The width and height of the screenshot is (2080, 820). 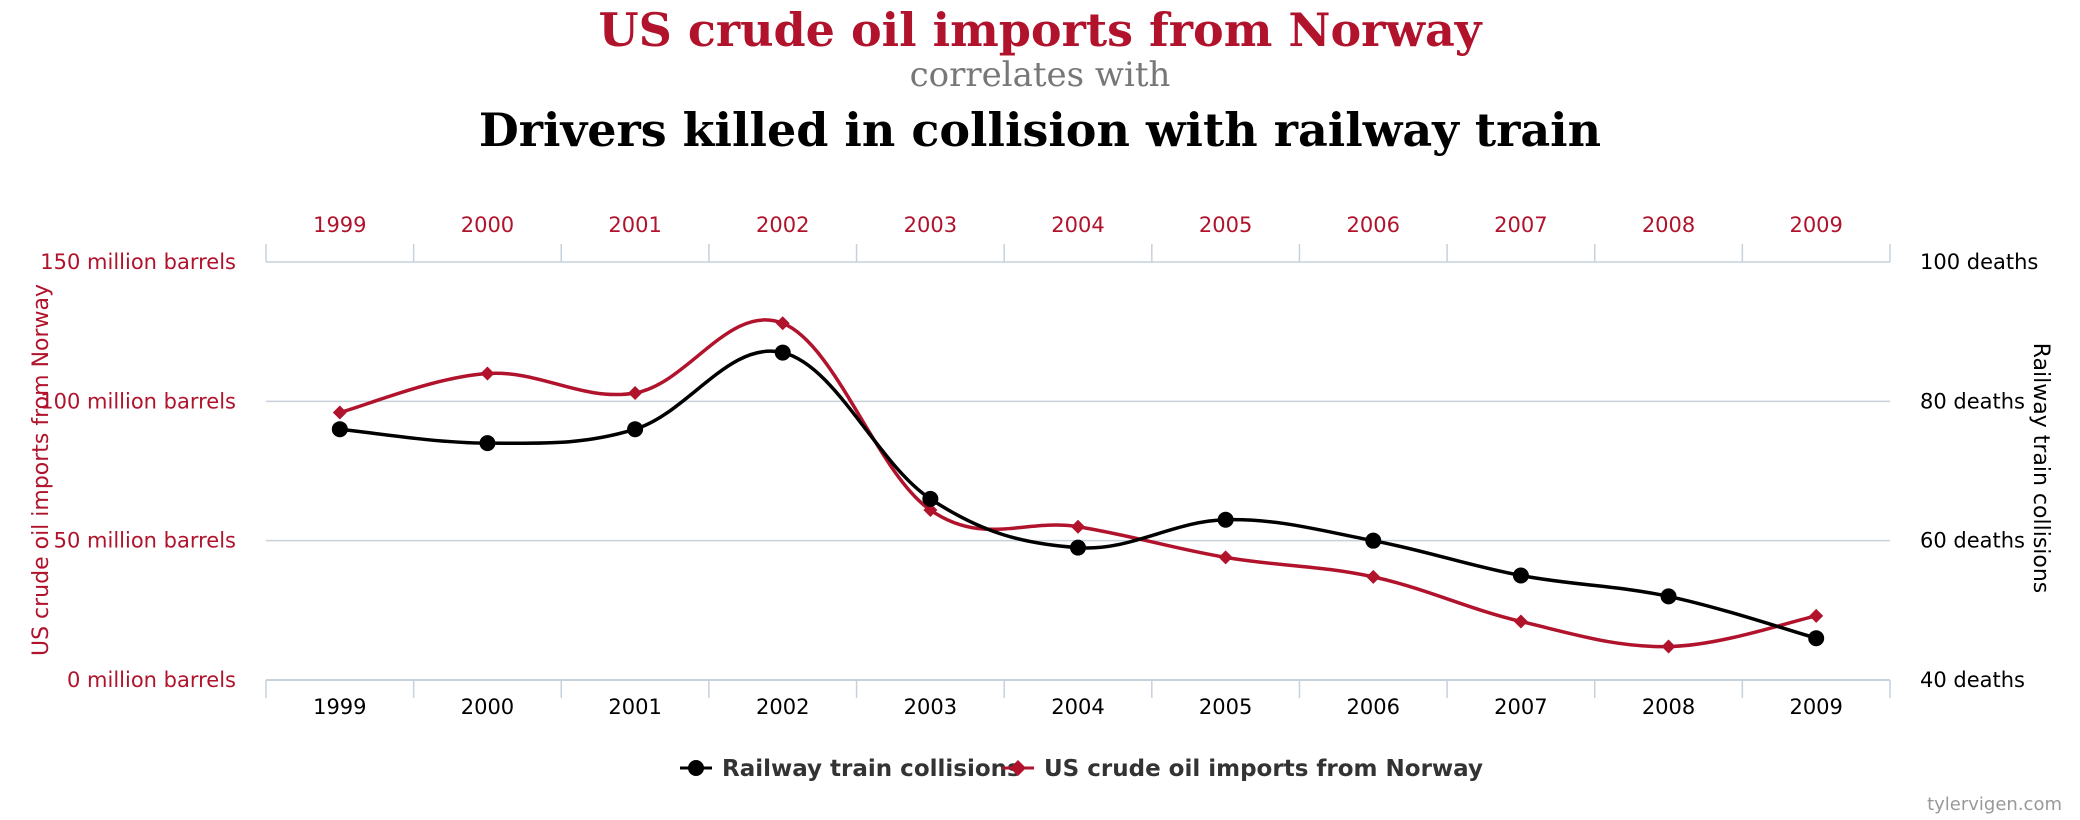 What do you see at coordinates (1668, 225) in the screenshot?
I see `top-tick-label: 2008` at bounding box center [1668, 225].